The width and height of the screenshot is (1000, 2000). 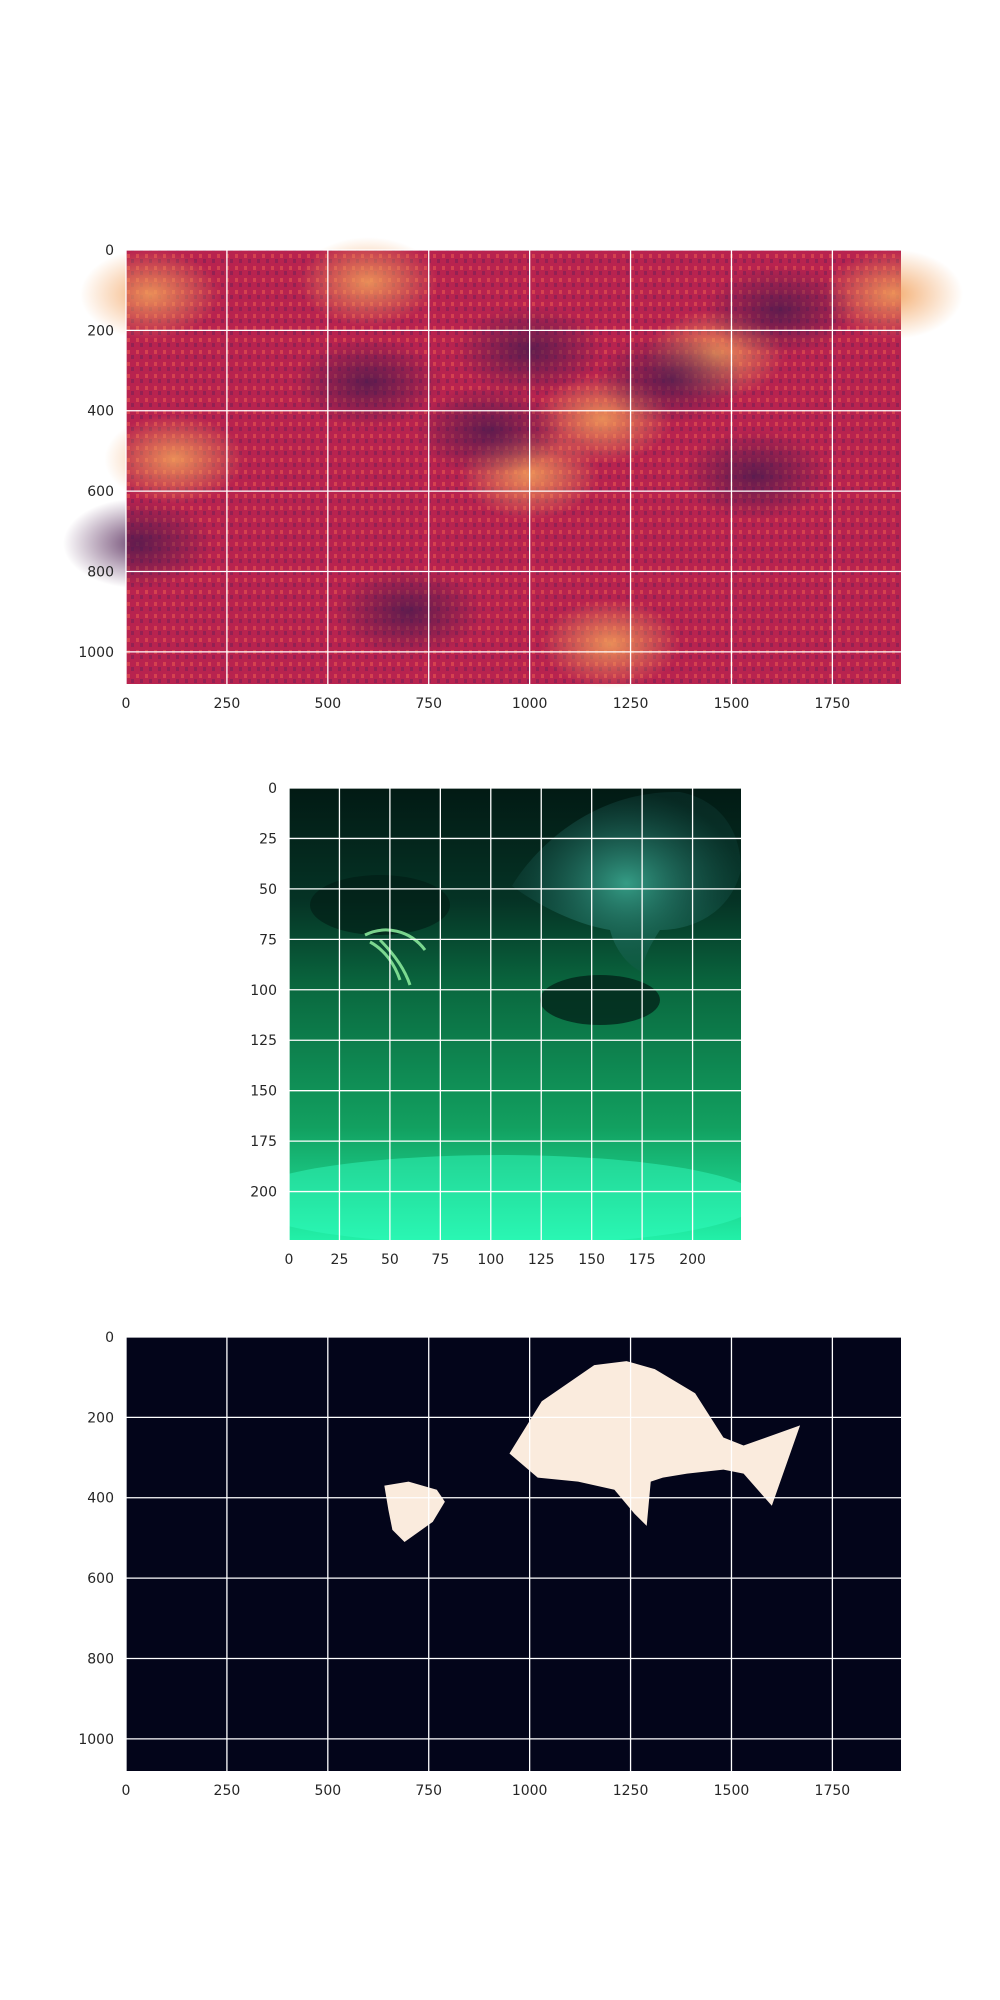 What do you see at coordinates (486, 704) in the screenshot?
I see `heatmap-x-ticks: 0 250 500 750 1000 1250 1500 1750` at bounding box center [486, 704].